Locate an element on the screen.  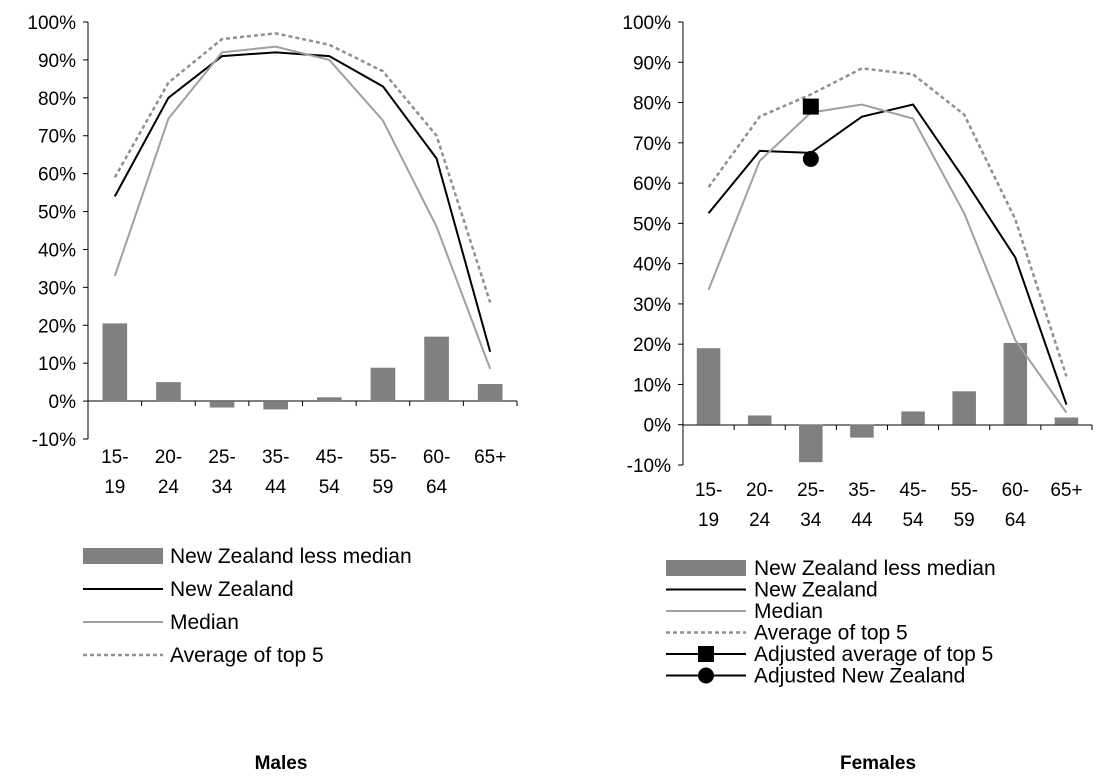
legend-label: Adjusted average of top 5 is located at coordinates (873, 654).